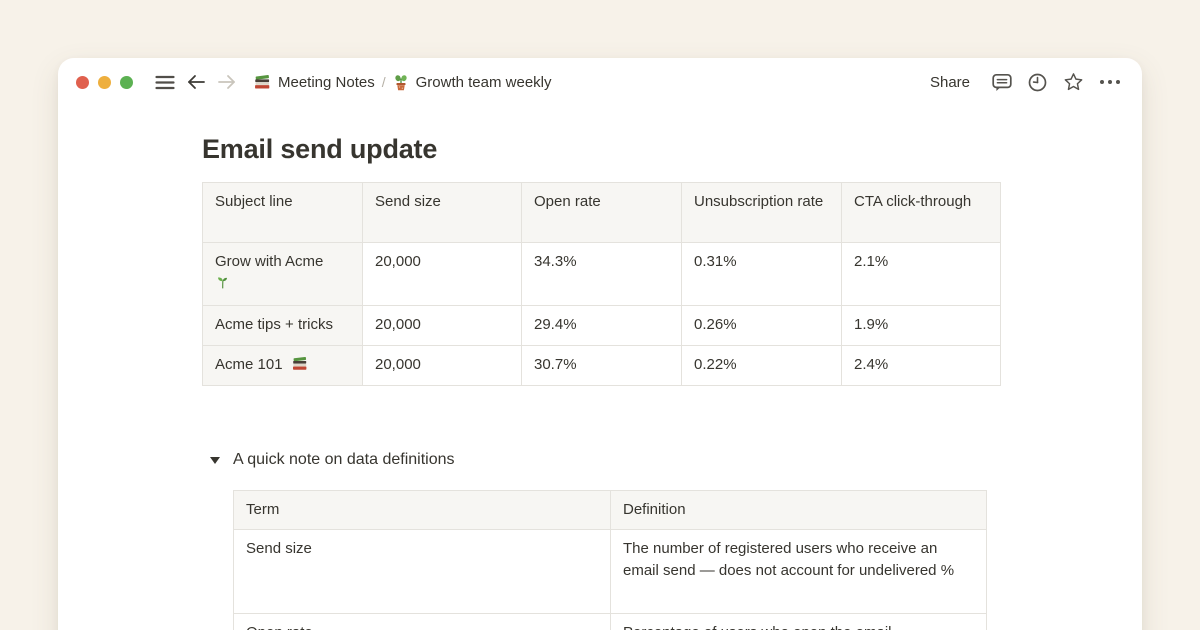 The width and height of the screenshot is (1200, 630). I want to click on toggle-label: A quick note on data definitions, so click(344, 459).